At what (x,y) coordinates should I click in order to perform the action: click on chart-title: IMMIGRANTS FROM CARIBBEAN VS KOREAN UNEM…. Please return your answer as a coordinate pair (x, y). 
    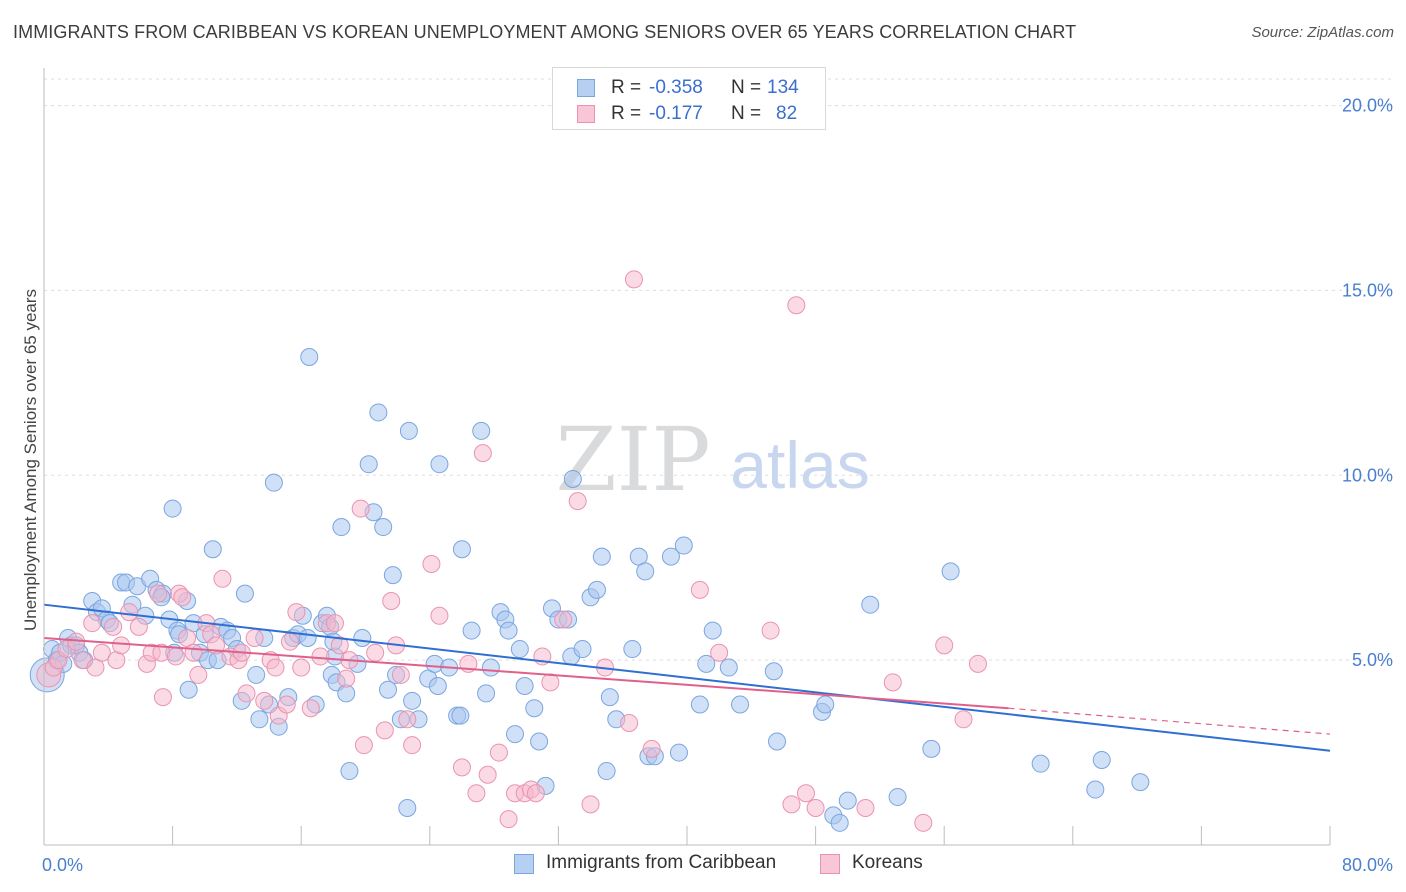
    Looking at the image, I should click on (545, 32).